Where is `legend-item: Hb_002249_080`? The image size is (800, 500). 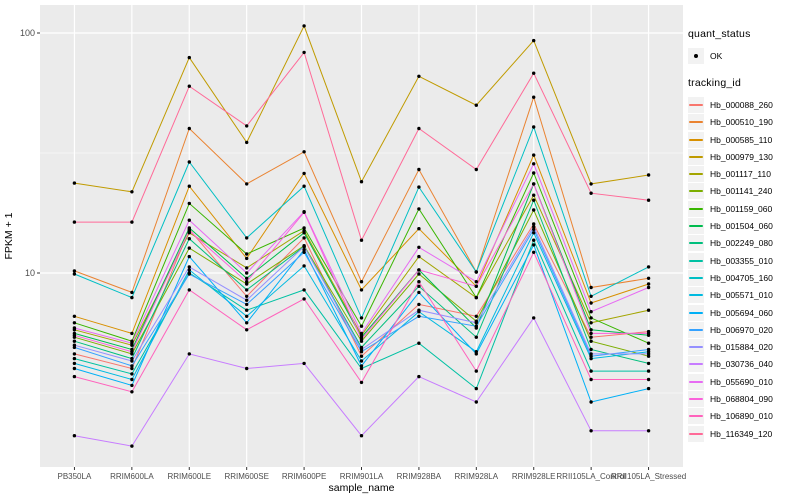
legend-item: Hb_002249_080 is located at coordinates (744, 243).